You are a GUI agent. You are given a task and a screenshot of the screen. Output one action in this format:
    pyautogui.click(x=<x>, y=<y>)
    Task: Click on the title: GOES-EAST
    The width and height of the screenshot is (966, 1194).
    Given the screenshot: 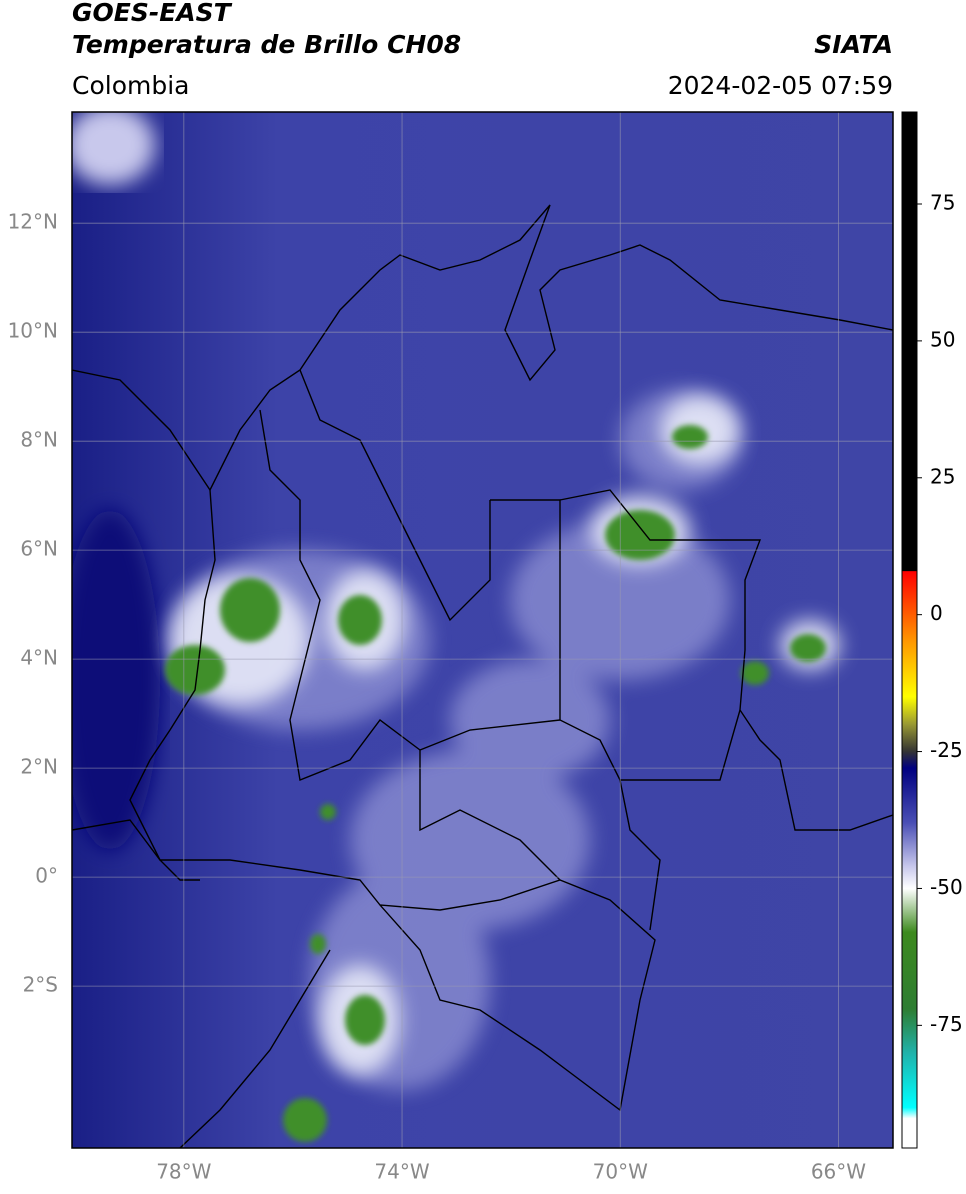 What is the action you would take?
    pyautogui.click(x=152, y=13)
    